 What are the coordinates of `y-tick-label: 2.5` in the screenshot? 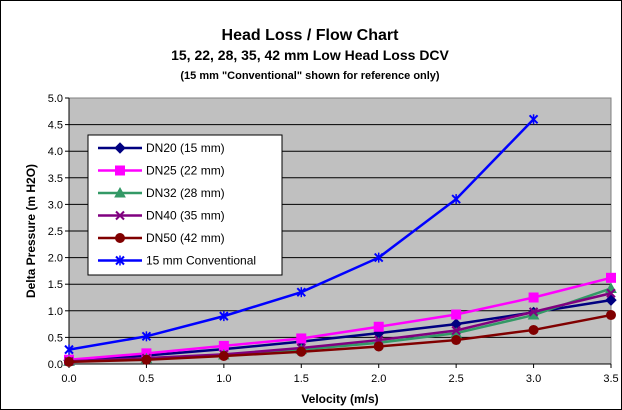 It's located at (55, 232).